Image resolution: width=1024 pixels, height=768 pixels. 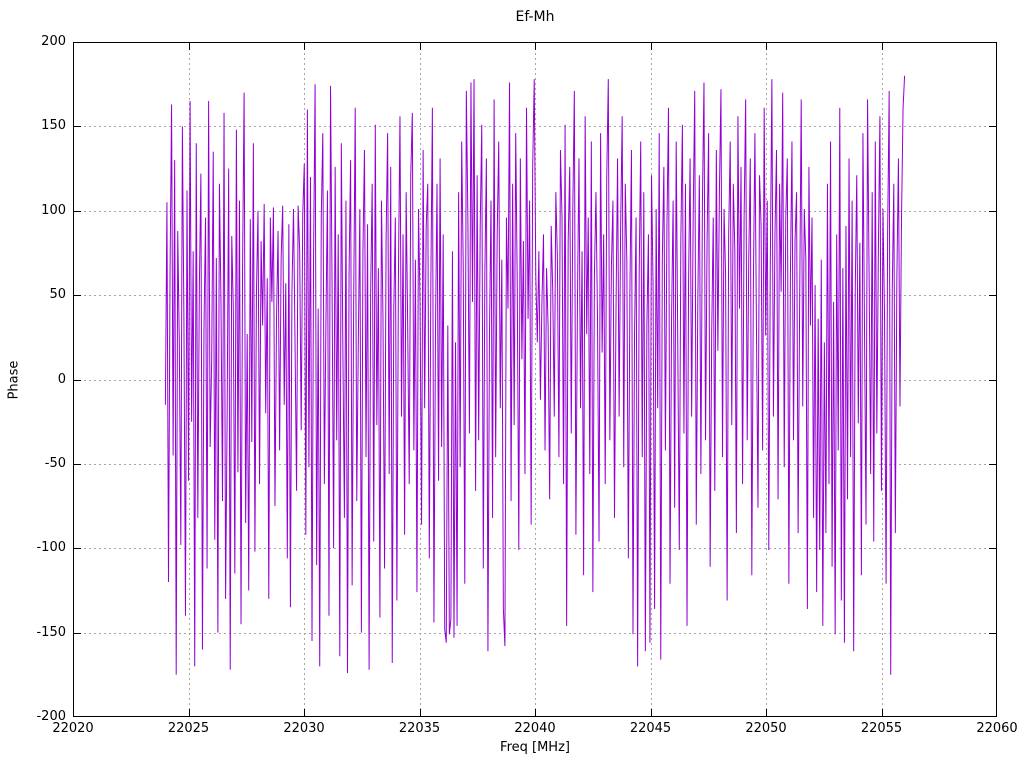 I want to click on y-tick-label: 100, so click(x=53, y=210).